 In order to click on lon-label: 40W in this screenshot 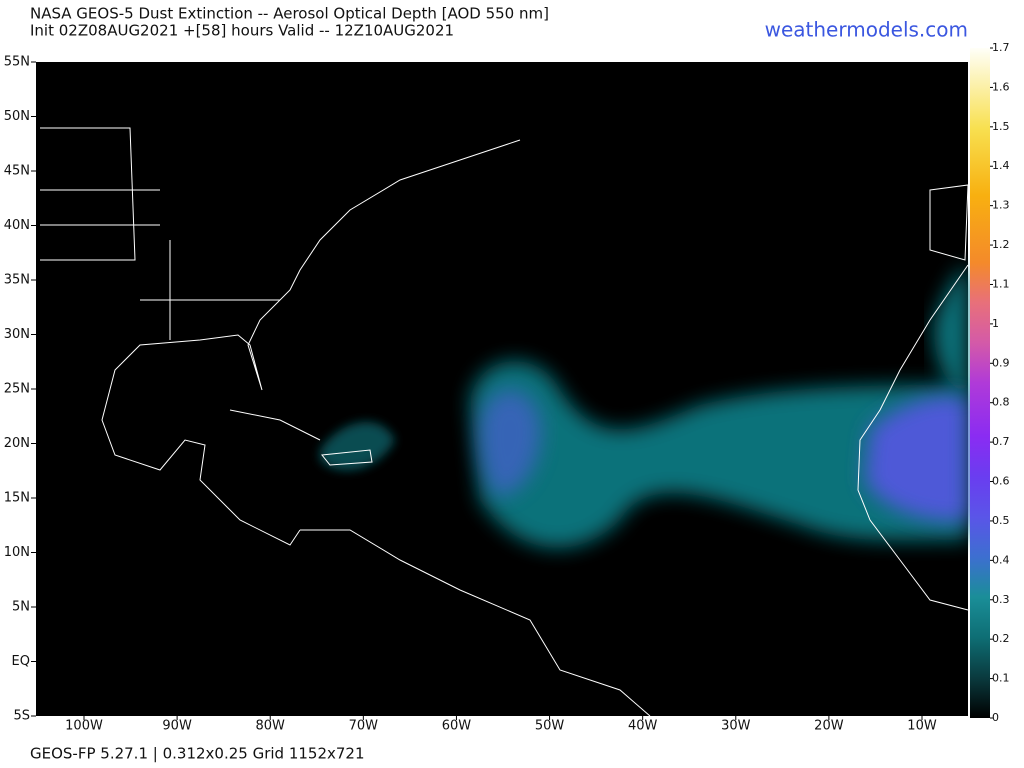, I will do `click(643, 726)`.